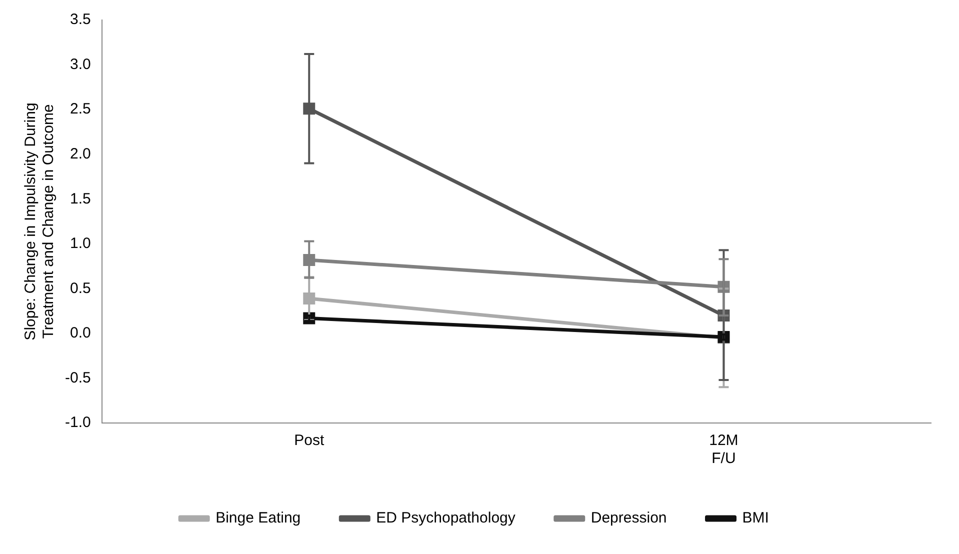 The height and width of the screenshot is (554, 959). What do you see at coordinates (80, 64) in the screenshot?
I see `y-tick-label: 3.0` at bounding box center [80, 64].